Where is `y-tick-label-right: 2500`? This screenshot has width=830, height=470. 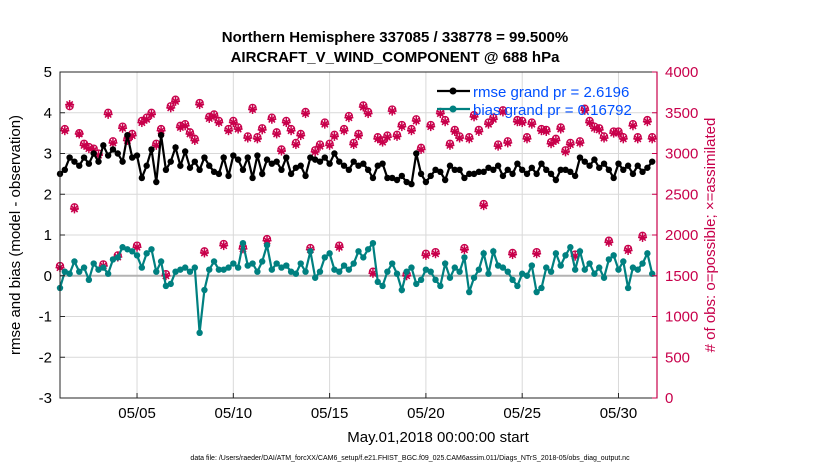
y-tick-label-right: 2500 is located at coordinates (681, 194).